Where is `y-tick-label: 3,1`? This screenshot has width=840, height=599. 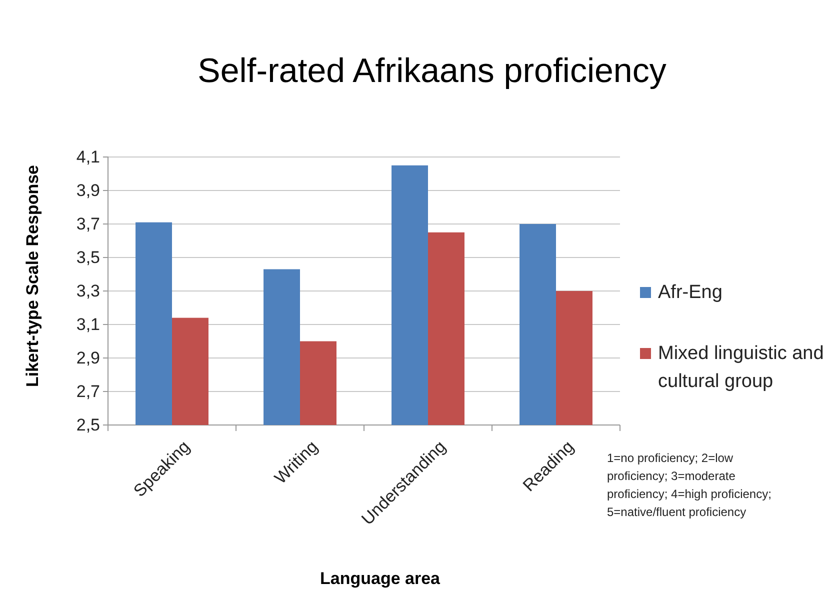 y-tick-label: 3,1 is located at coordinates (88, 324).